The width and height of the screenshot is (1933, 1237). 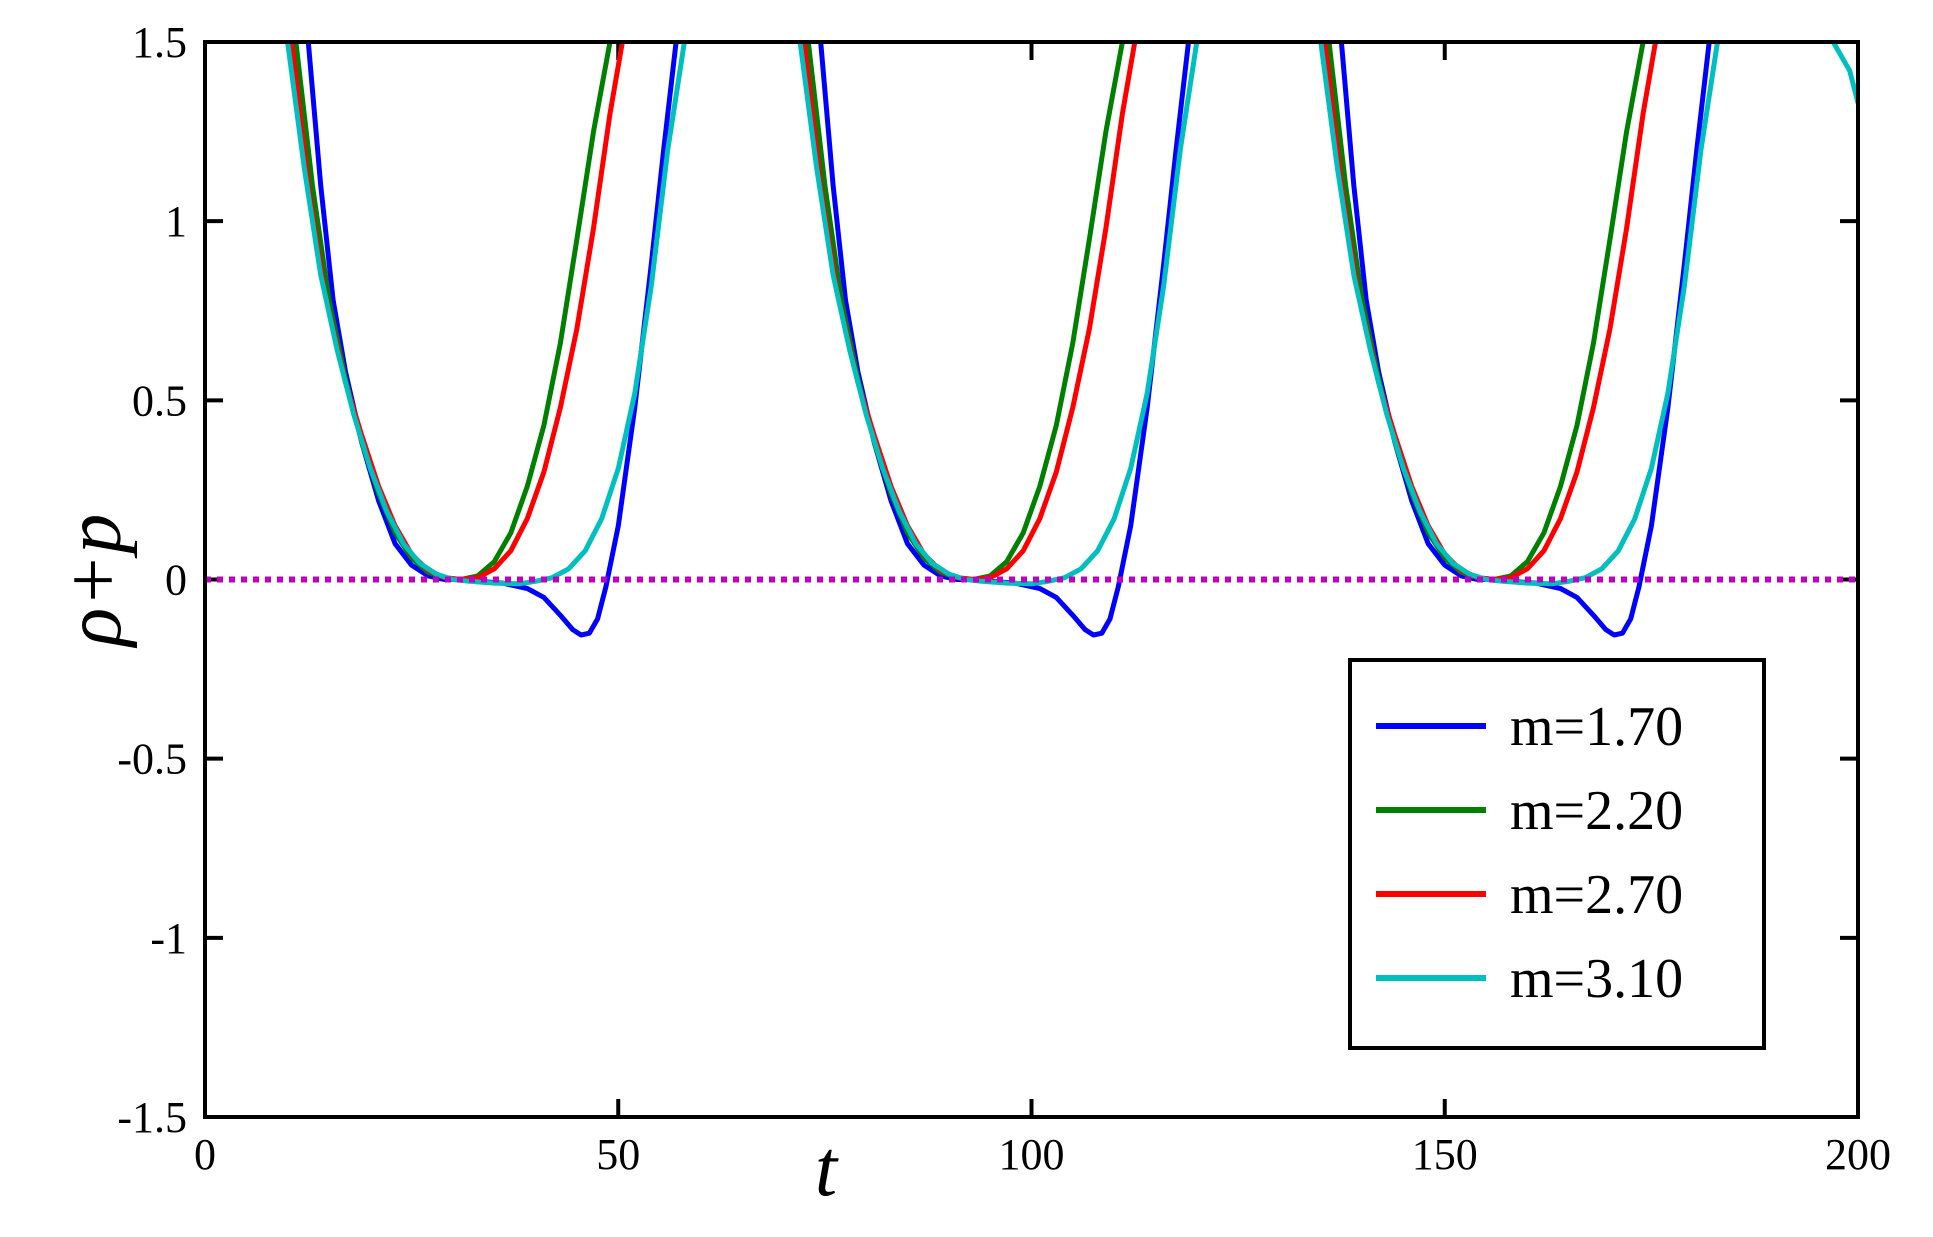 I want to click on x-axis-label: t, so click(x=827, y=1169).